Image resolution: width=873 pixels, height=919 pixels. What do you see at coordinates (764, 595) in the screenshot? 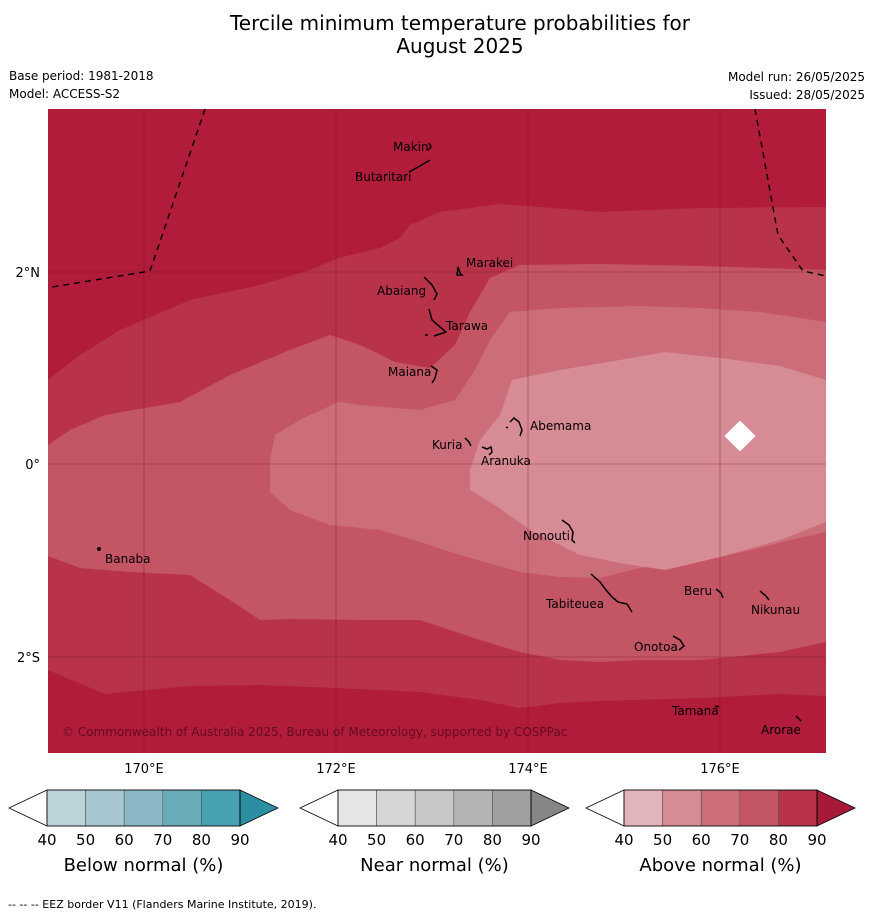
I see `island-nikunau` at bounding box center [764, 595].